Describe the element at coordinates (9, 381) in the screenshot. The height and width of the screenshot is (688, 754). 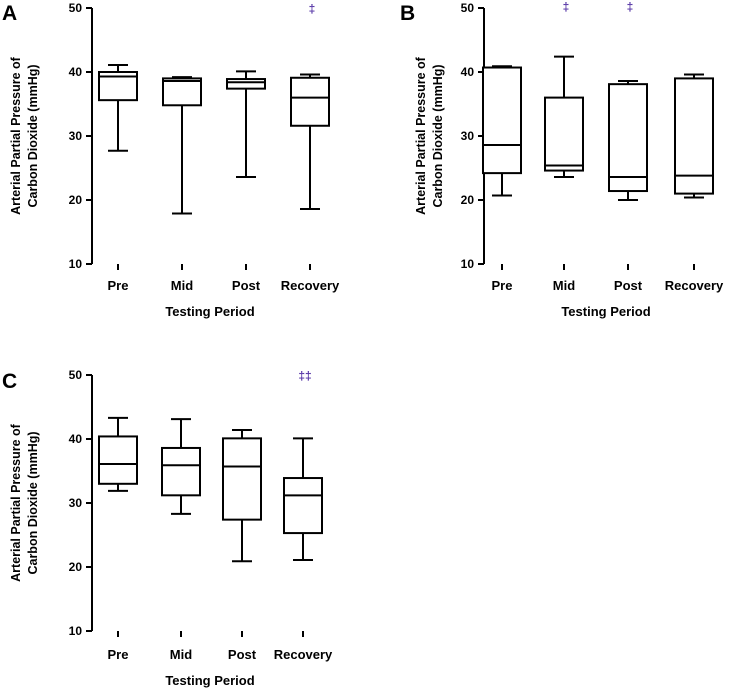
I see `panel-letter: C` at that location.